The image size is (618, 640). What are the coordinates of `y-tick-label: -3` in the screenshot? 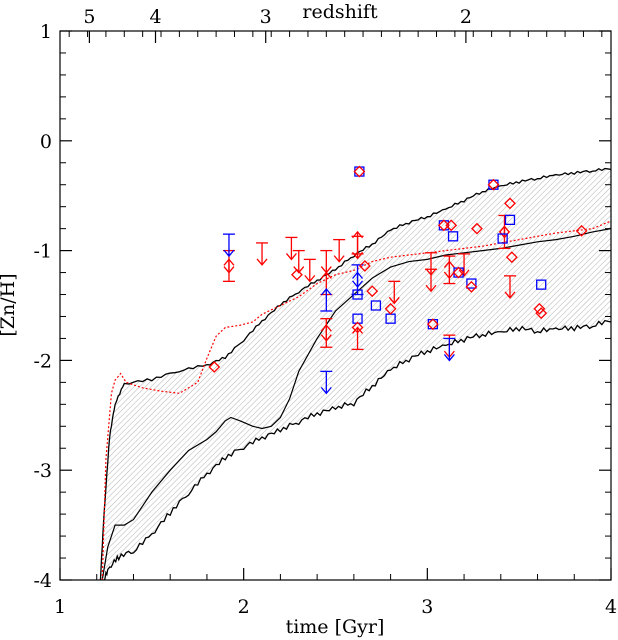 It's located at (42, 471).